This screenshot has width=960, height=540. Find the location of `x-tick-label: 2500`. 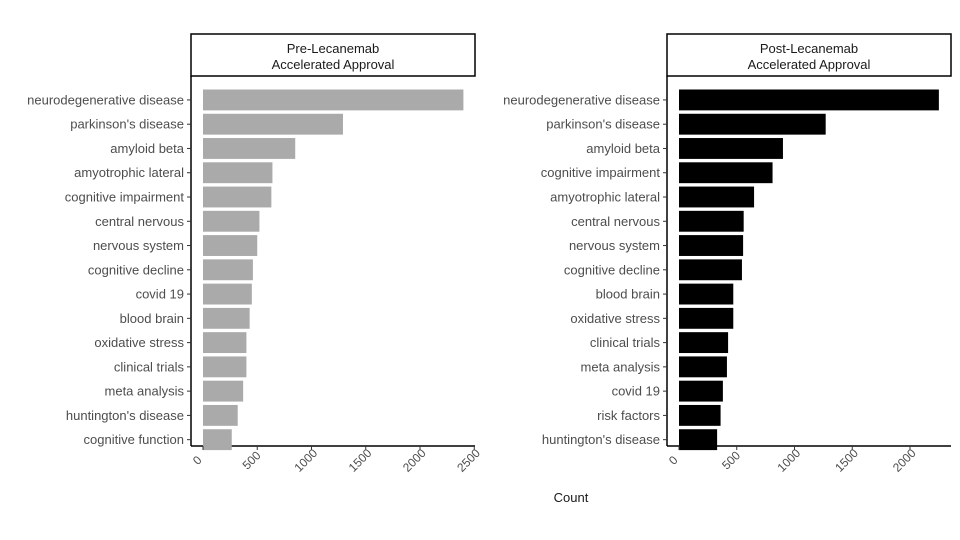

x-tick-label: 2500 is located at coordinates (468, 460).